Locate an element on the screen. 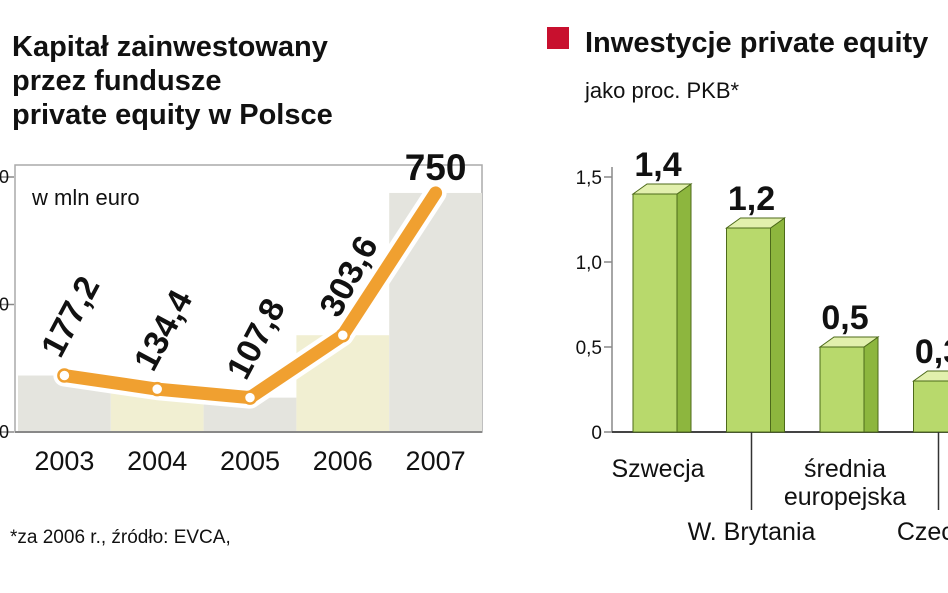 The width and height of the screenshot is (948, 593). y-tick-label: 800 is located at coordinates (4, 177).